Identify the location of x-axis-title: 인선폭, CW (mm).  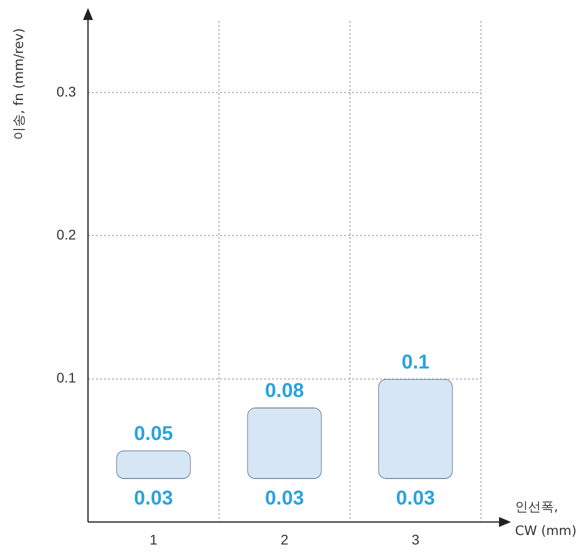
(546, 520).